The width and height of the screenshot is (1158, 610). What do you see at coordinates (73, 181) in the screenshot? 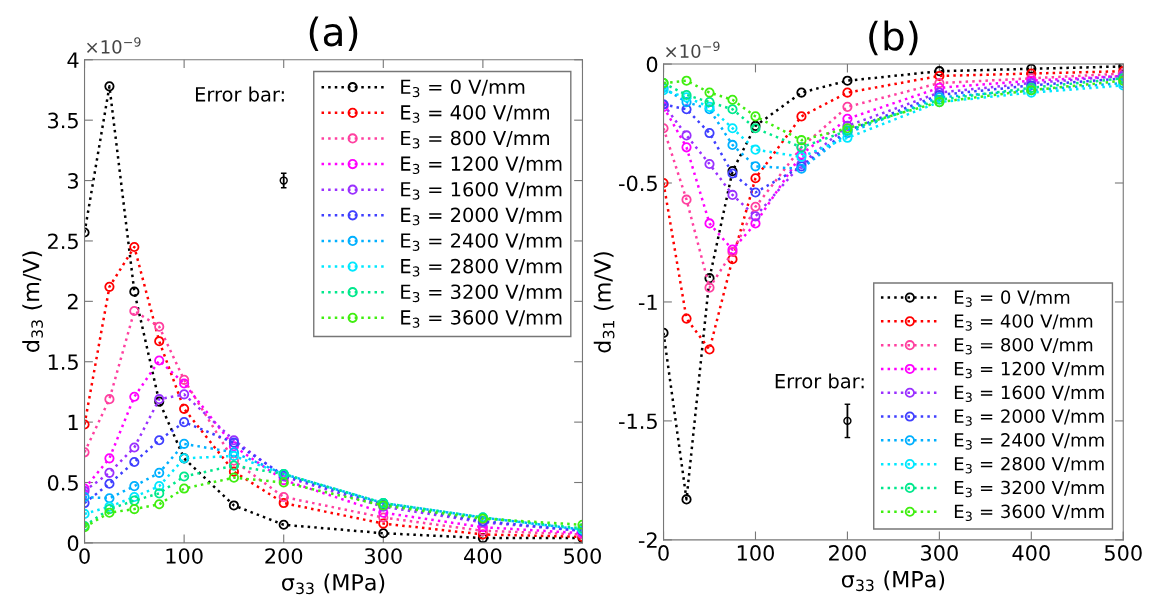
I see `y-tick-label: 3` at bounding box center [73, 181].